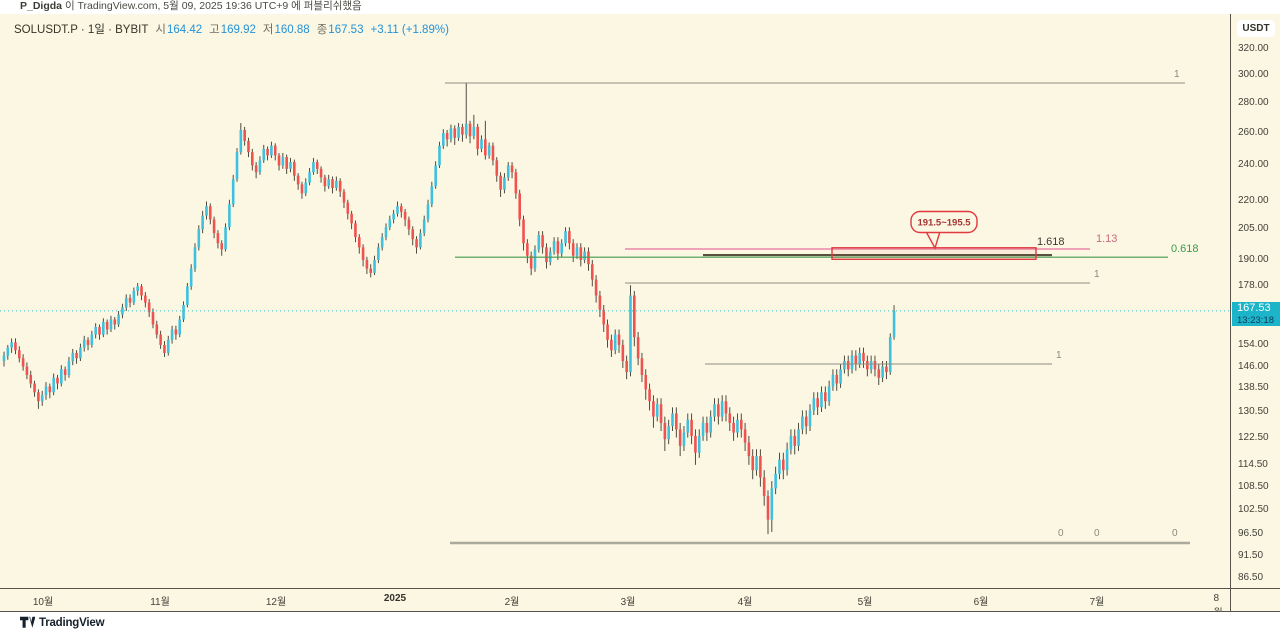  I want to click on target-zone-box, so click(934, 254).